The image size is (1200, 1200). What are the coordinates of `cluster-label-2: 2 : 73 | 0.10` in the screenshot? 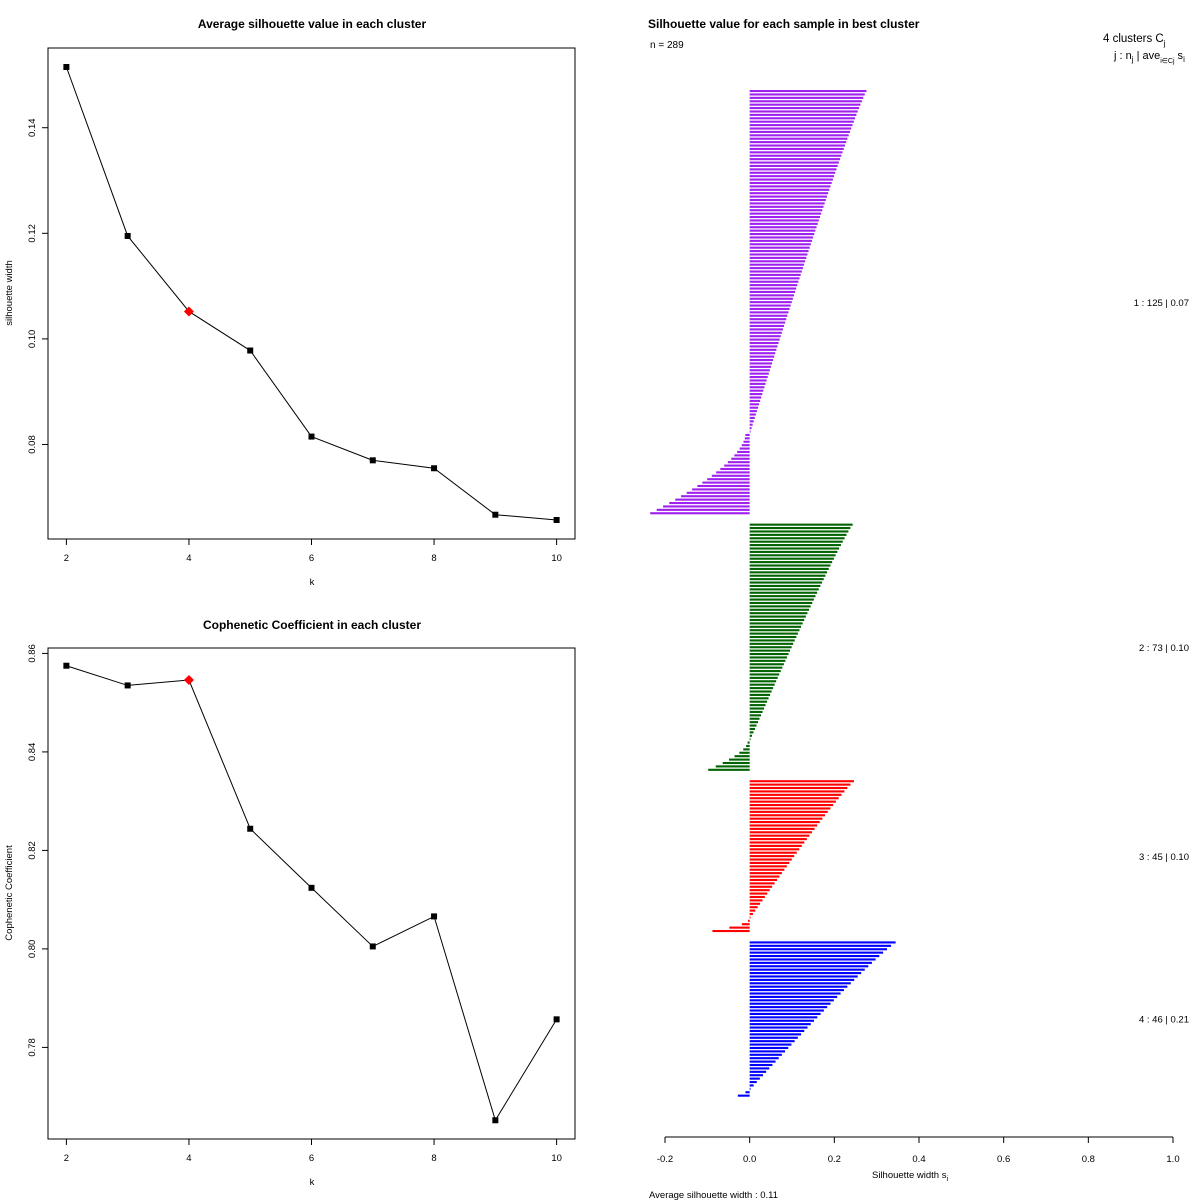 It's located at (1164, 648).